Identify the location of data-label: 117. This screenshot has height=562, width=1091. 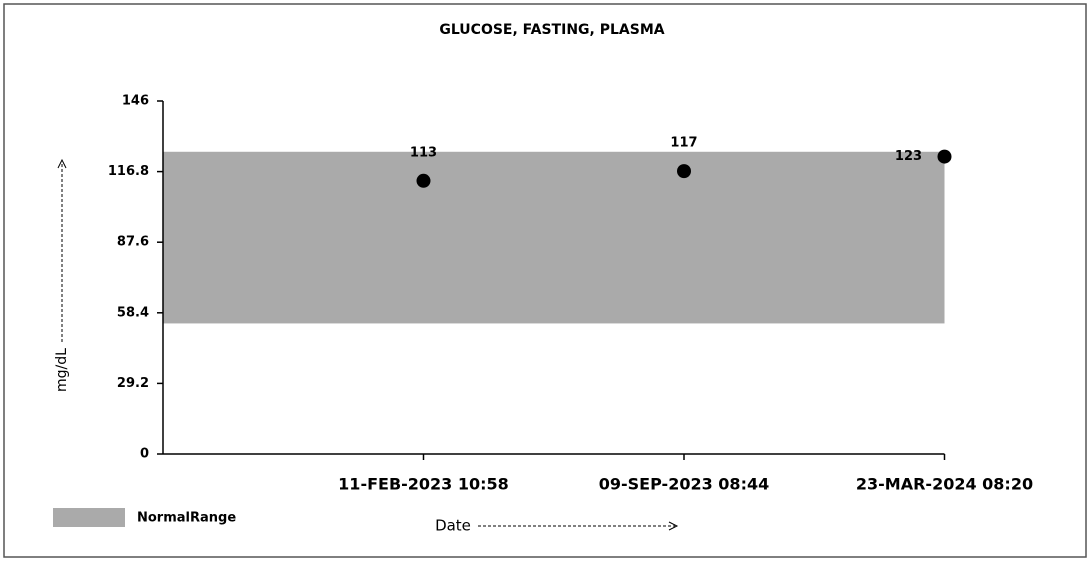
(683, 143).